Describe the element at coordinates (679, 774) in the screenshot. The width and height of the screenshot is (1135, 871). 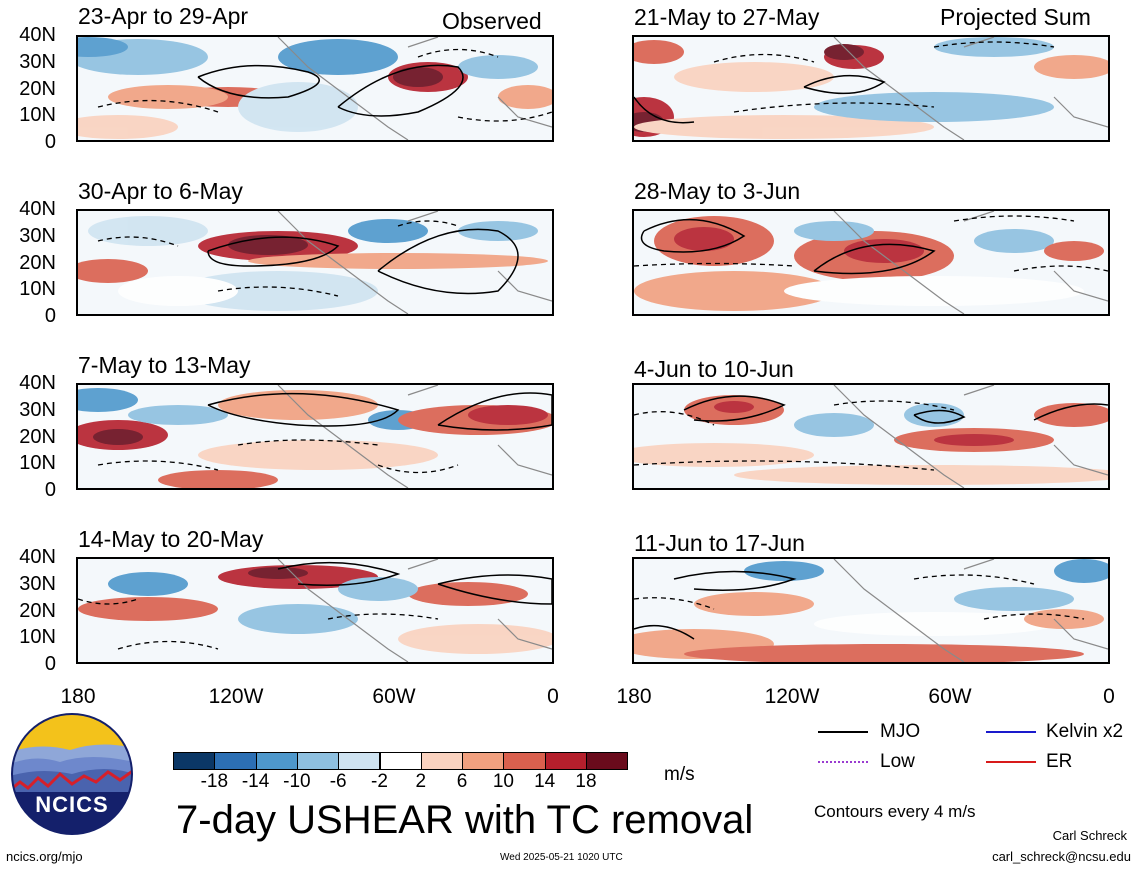
I see `colorbar-unit: m/s` at that location.